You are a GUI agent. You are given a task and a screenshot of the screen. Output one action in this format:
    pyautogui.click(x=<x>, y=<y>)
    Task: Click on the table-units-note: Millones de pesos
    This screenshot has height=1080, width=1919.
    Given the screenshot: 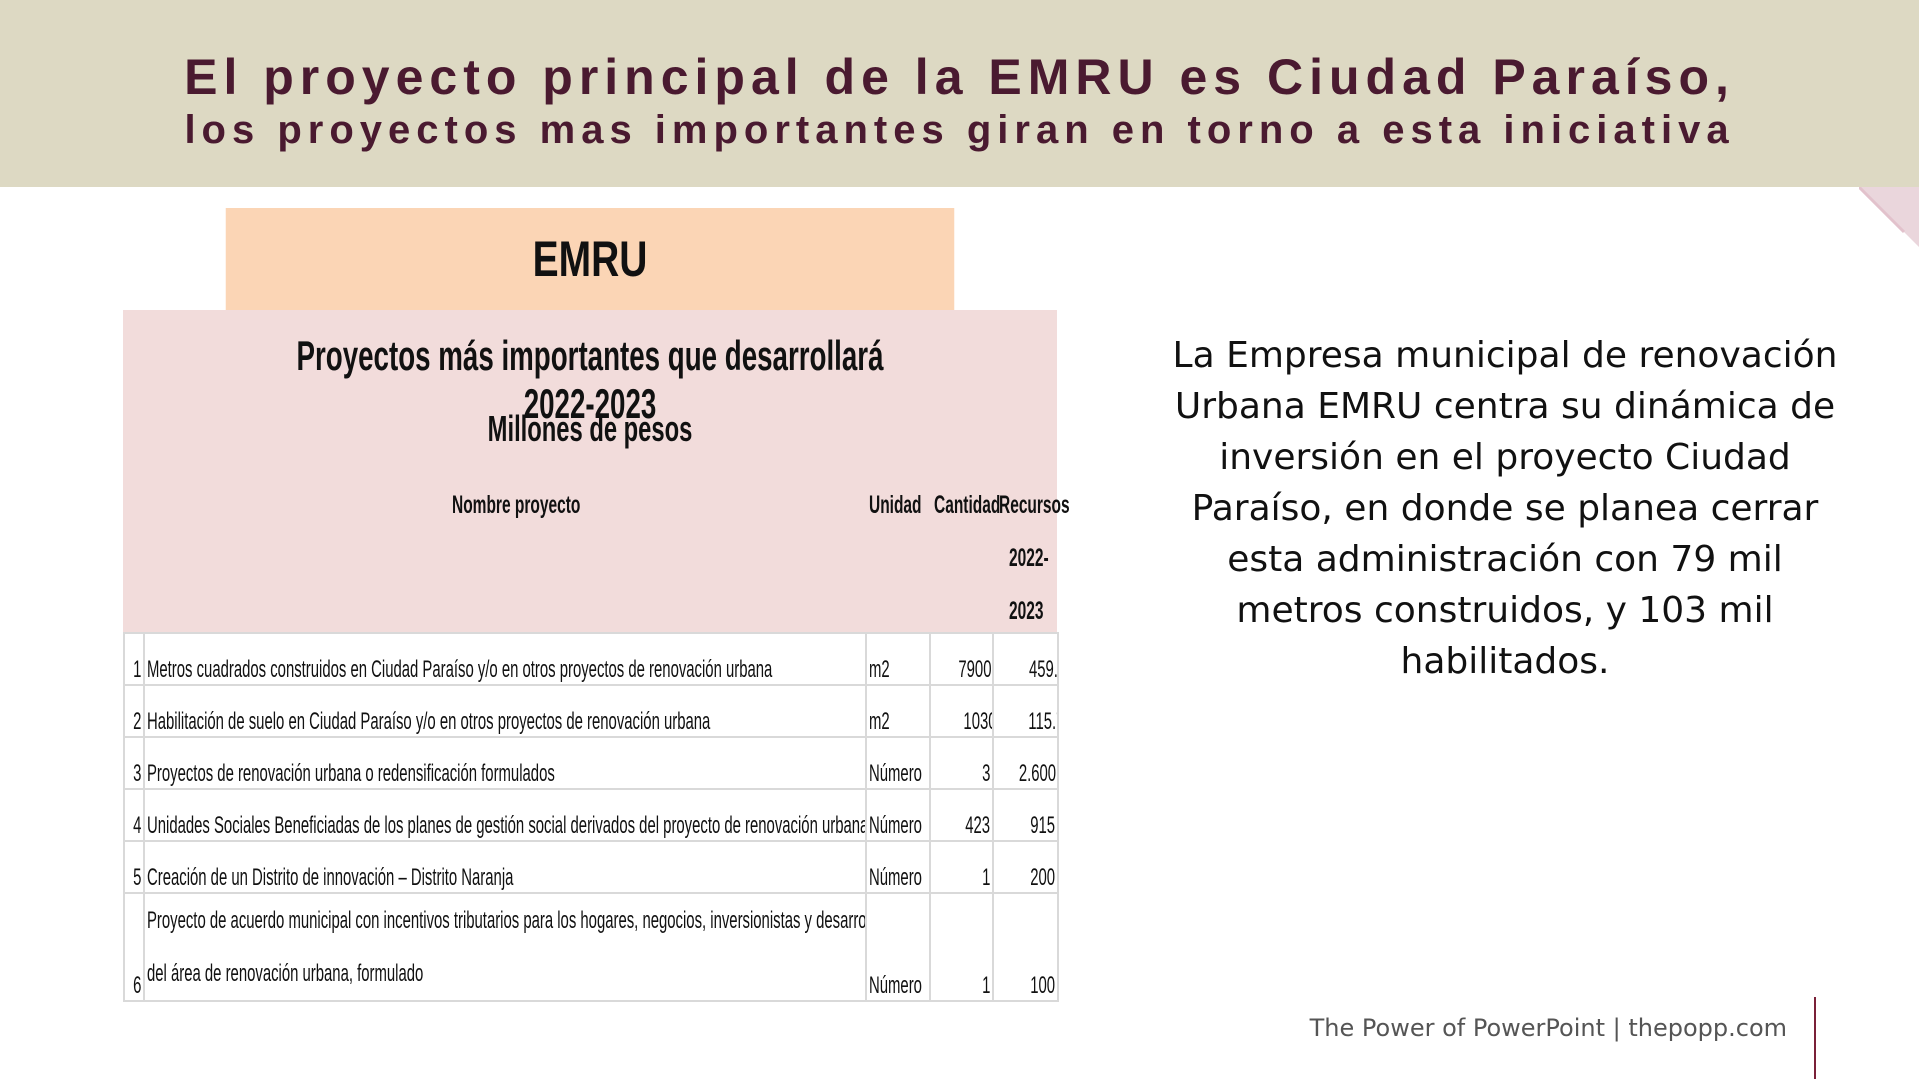 What is the action you would take?
    pyautogui.click(x=590, y=428)
    